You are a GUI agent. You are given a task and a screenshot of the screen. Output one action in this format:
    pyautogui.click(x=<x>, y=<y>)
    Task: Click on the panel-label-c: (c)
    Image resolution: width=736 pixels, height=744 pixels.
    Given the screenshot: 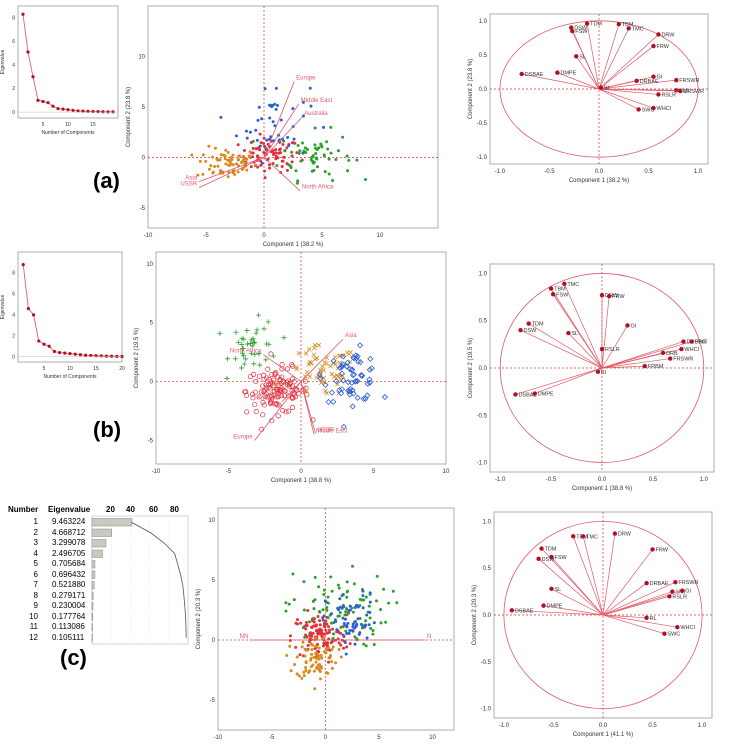 What is the action you would take?
    pyautogui.click(x=73, y=657)
    